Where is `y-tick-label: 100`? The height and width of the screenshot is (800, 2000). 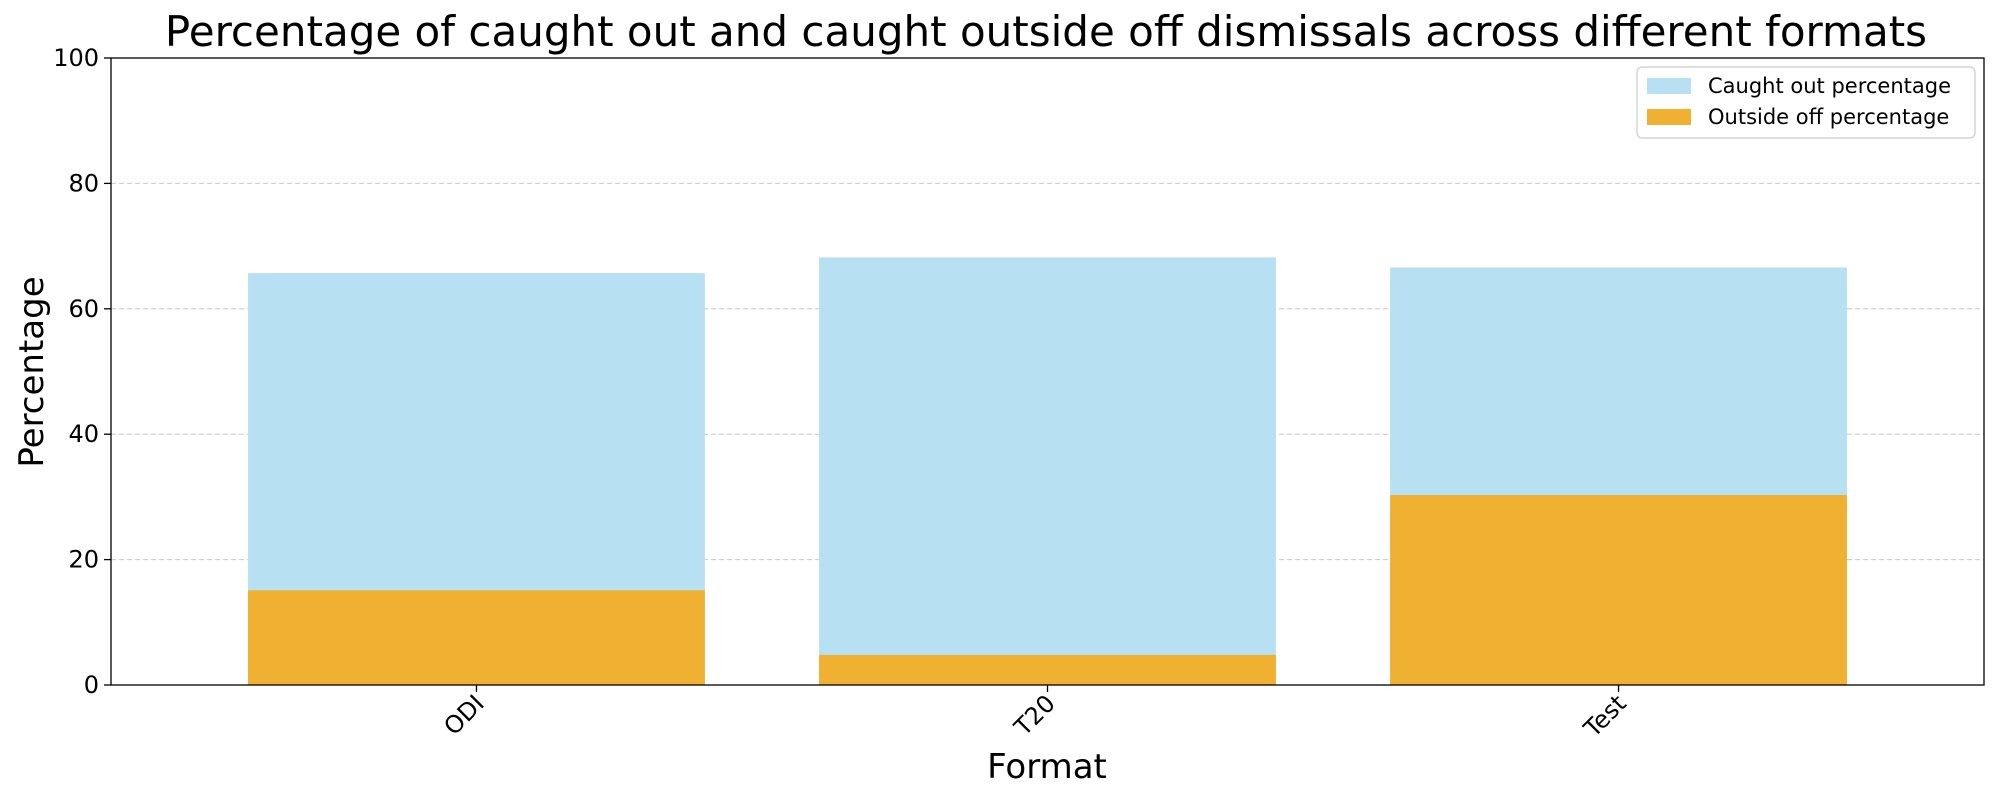 y-tick-label: 100 is located at coordinates (76, 58).